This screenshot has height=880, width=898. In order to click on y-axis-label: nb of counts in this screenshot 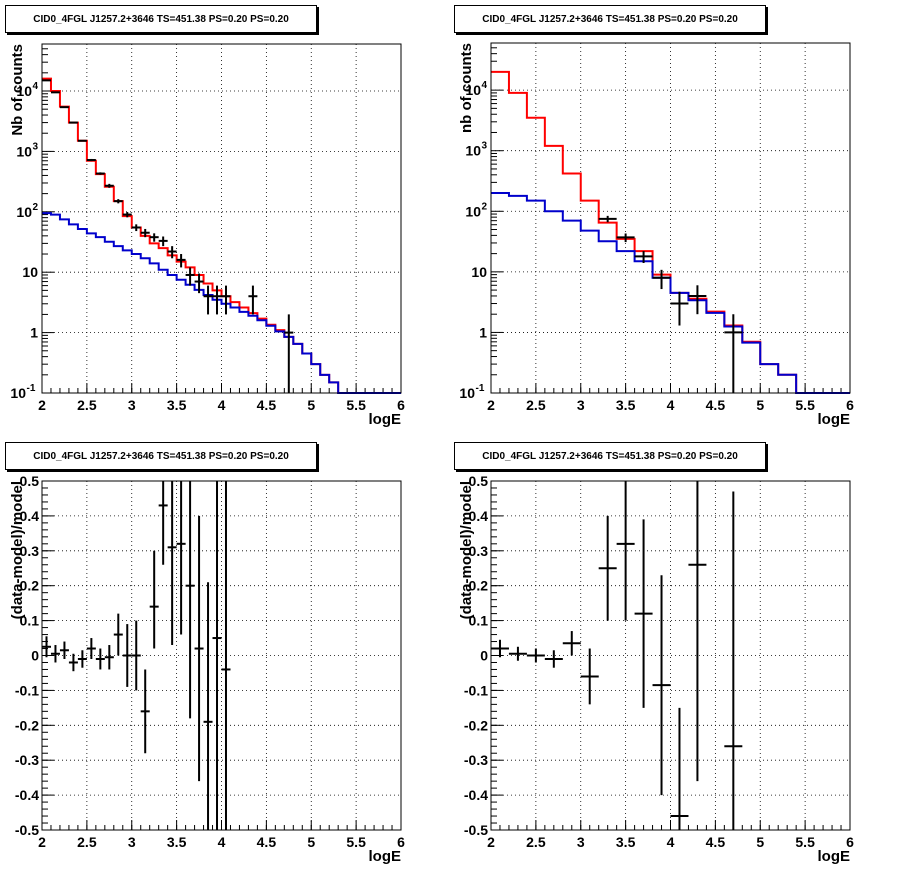, I will do `click(466, 88)`.